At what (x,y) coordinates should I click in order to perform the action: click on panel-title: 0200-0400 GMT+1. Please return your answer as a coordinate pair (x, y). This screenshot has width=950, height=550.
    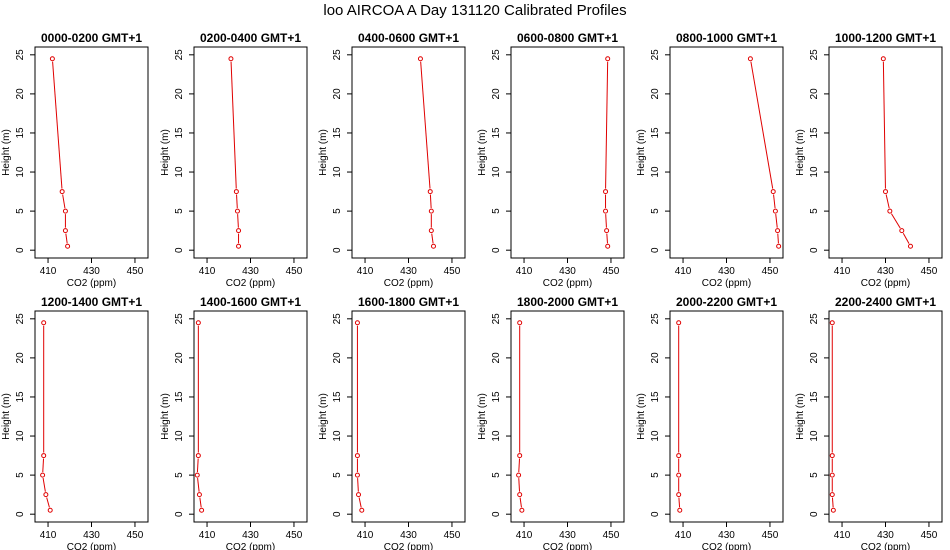
    Looking at the image, I should click on (250, 38).